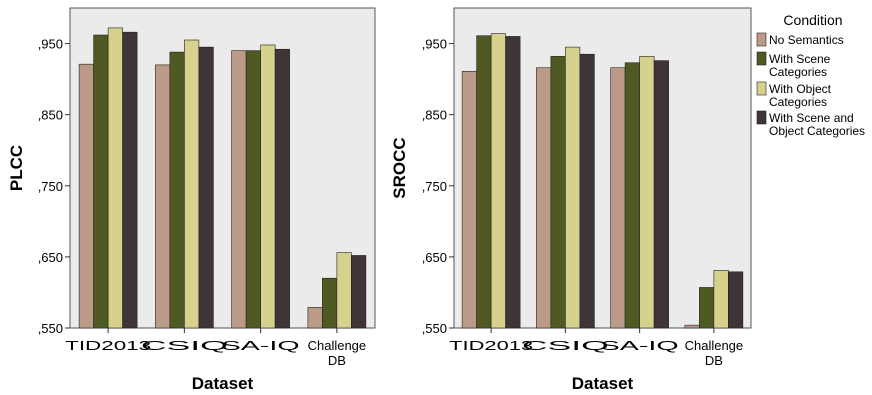 This screenshot has width=872, height=395. Describe the element at coordinates (491, 345) in the screenshot. I see `srocc-x-tick-label: TID2013` at that location.